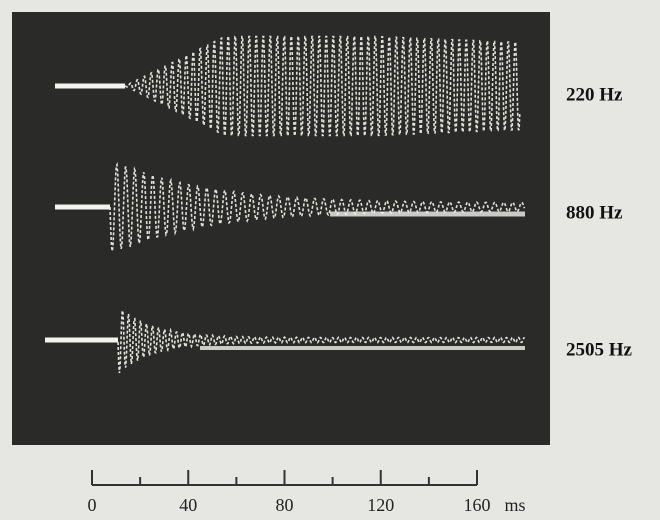 Image resolution: width=660 pixels, height=520 pixels. What do you see at coordinates (285, 505) in the screenshot?
I see `tick-label: 80` at bounding box center [285, 505].